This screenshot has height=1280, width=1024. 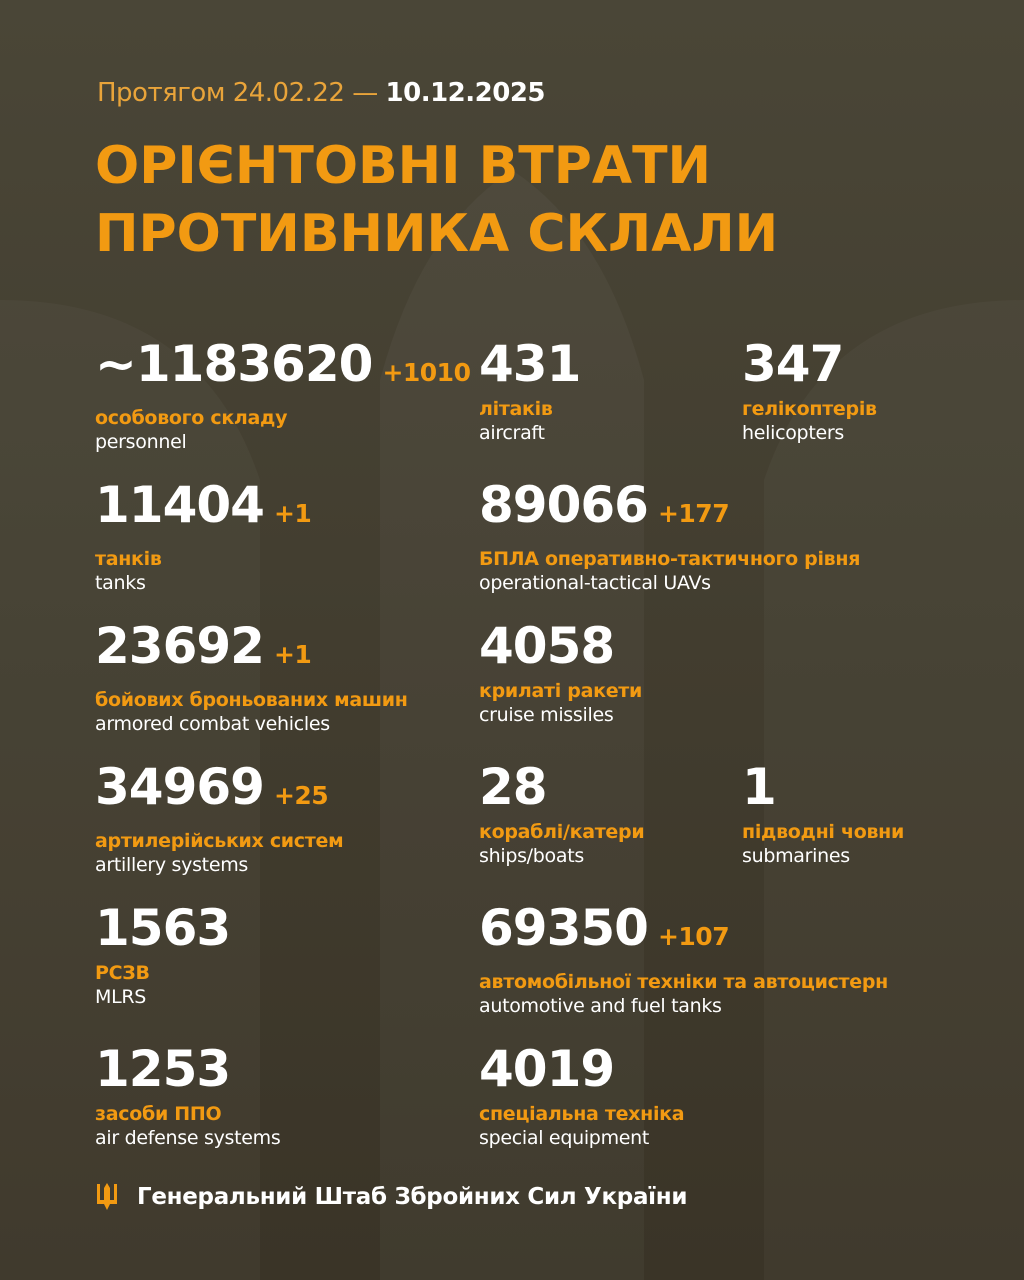 What do you see at coordinates (796, 856) in the screenshot?
I see `label-en: submarines` at bounding box center [796, 856].